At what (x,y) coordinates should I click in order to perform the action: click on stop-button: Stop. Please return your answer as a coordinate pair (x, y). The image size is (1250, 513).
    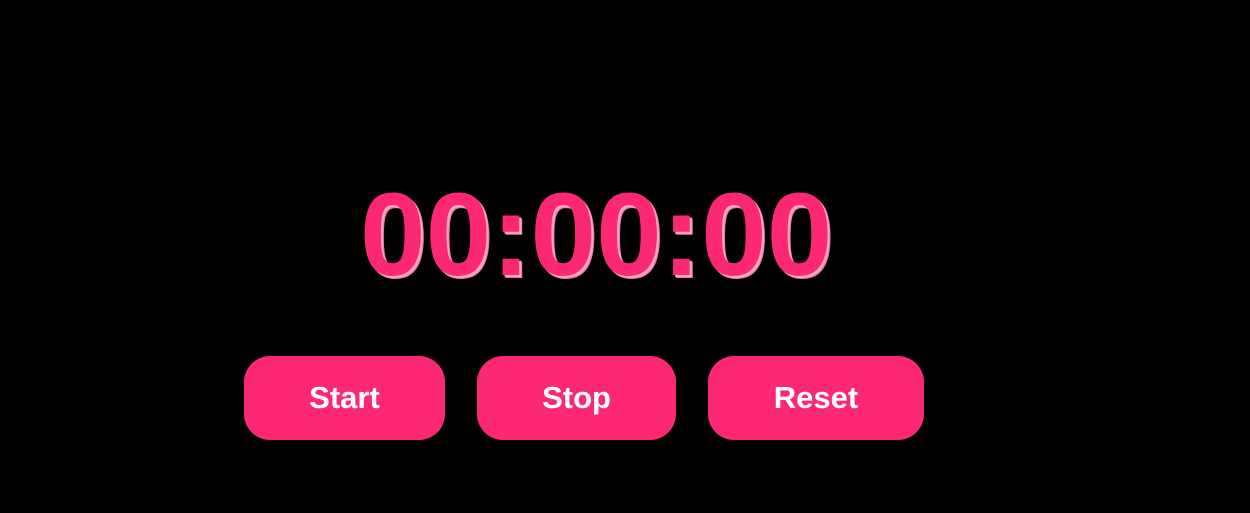
    Looking at the image, I should click on (576, 398).